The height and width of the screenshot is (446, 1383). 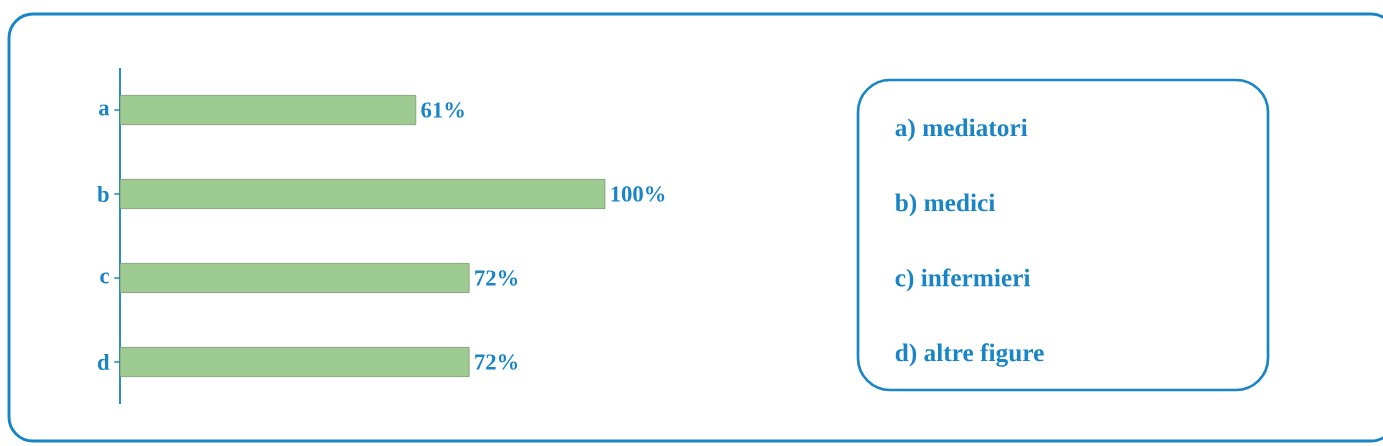 I want to click on y-tick-label: c, so click(x=105, y=278).